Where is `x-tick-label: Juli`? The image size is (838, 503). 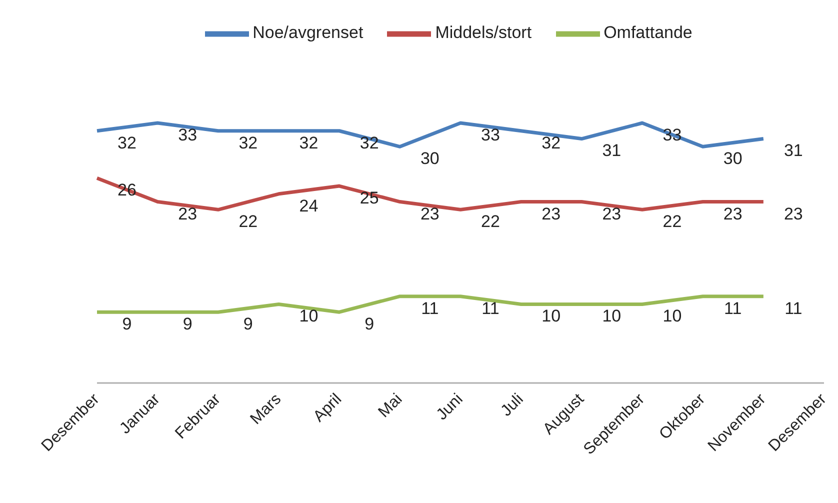
x-tick-label: Juli is located at coordinates (512, 405).